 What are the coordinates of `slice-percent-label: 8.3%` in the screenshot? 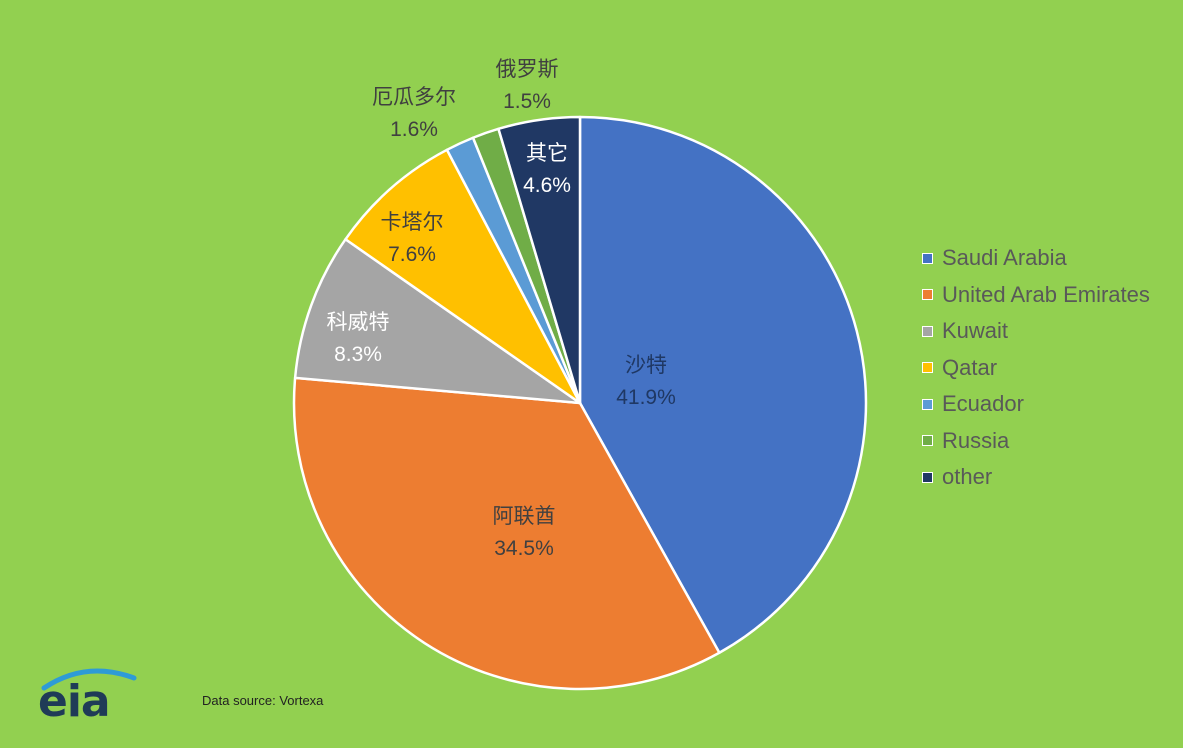 It's located at (358, 354).